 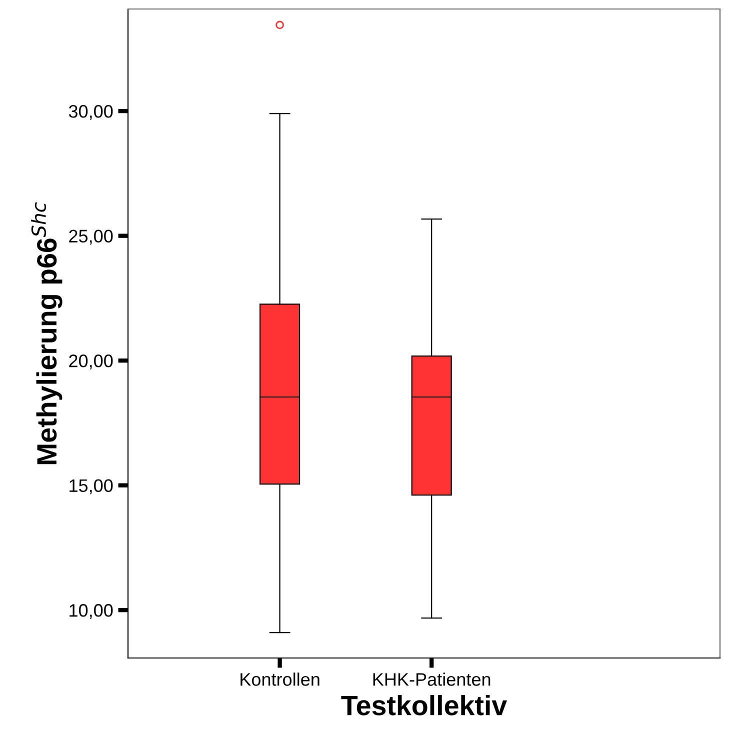 What do you see at coordinates (91, 486) in the screenshot?
I see `y-tick-label: 15,00` at bounding box center [91, 486].